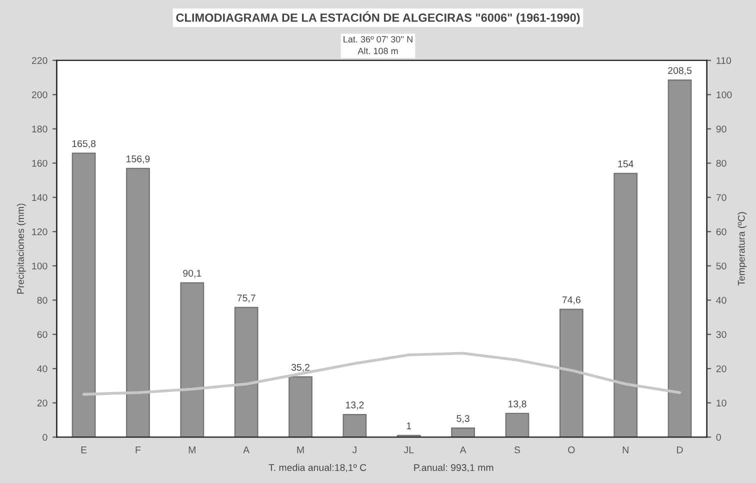 This screenshot has width=756, height=483. What do you see at coordinates (721, 403) in the screenshot?
I see `y2-tick-label: 10` at bounding box center [721, 403].